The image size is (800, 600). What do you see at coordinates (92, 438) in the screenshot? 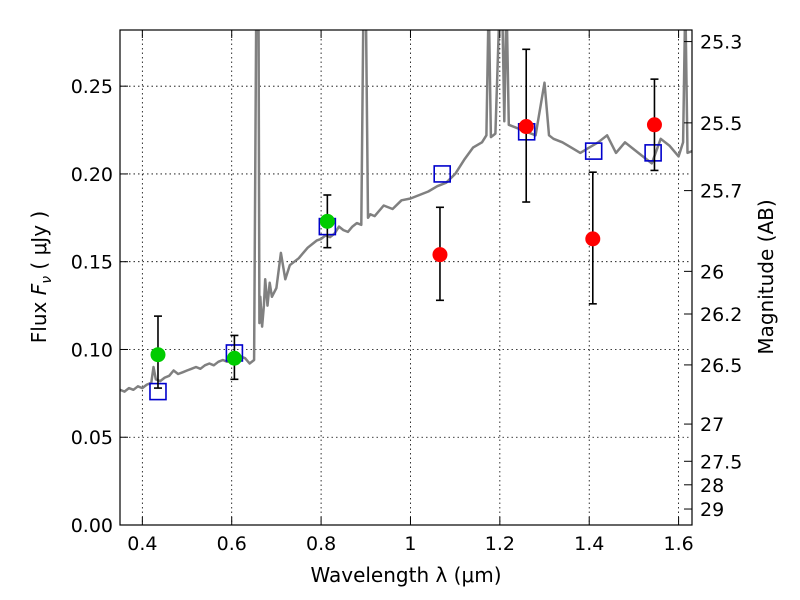
I see `y-tick-label: 0.05` at bounding box center [92, 438].